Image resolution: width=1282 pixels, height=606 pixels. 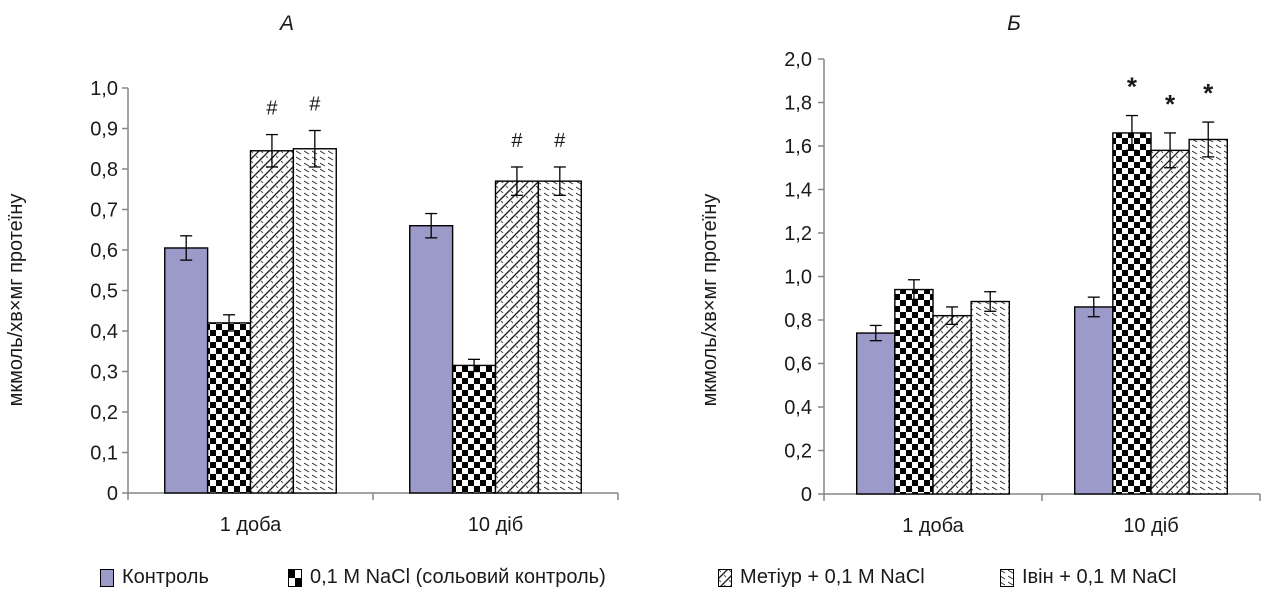 I want to click on y-tick-label: 0,7, so click(x=104, y=211).